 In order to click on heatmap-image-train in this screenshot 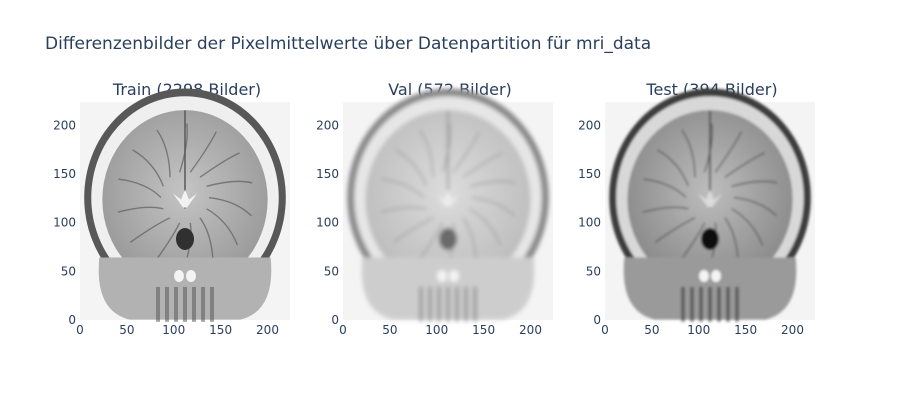, I will do `click(185, 205)`.